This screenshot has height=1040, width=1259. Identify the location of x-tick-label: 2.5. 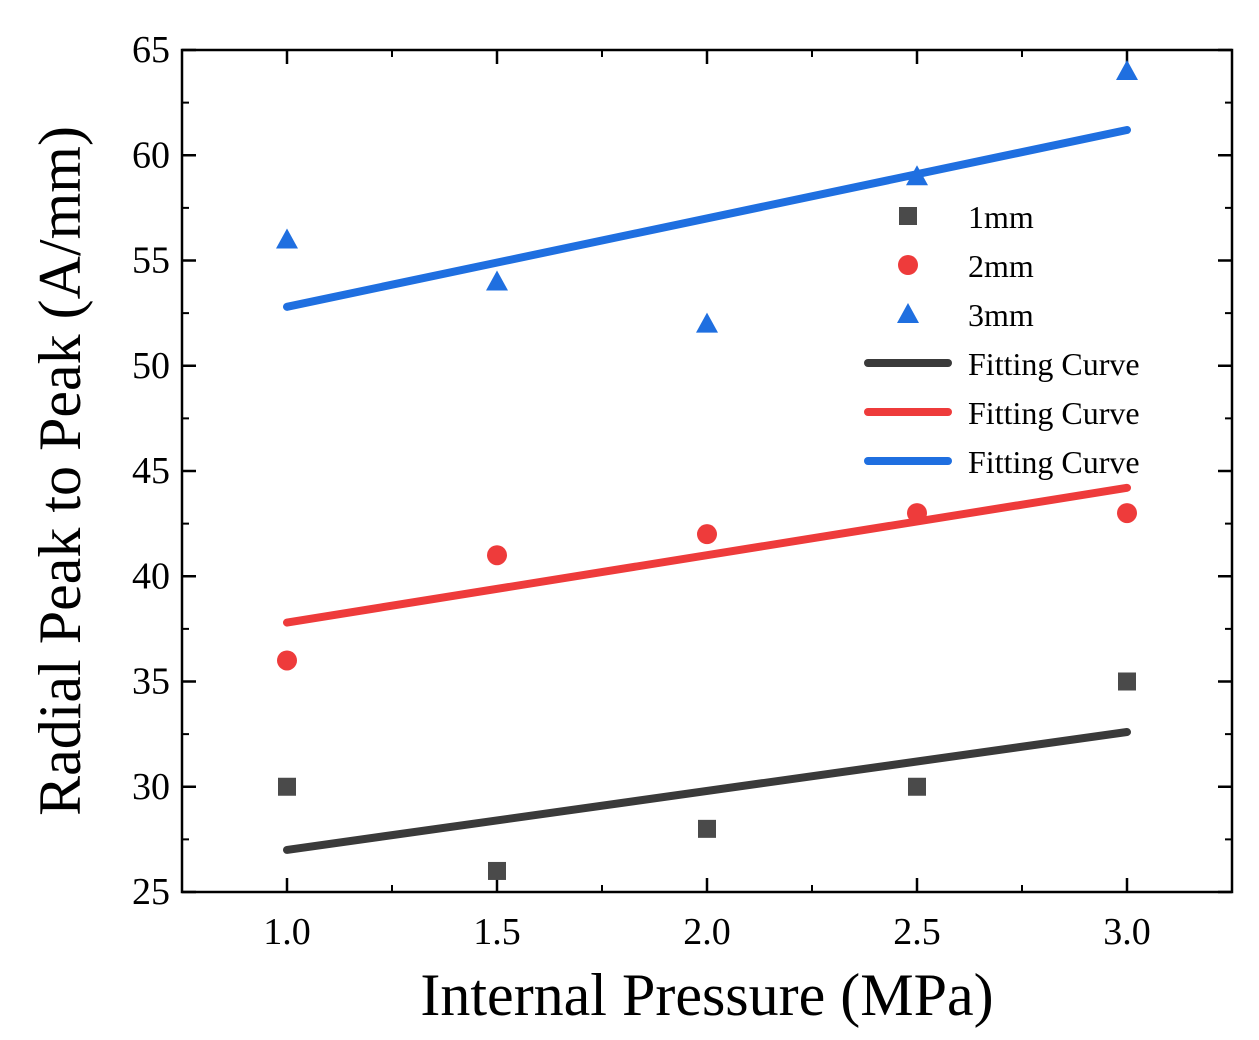
(917, 932).